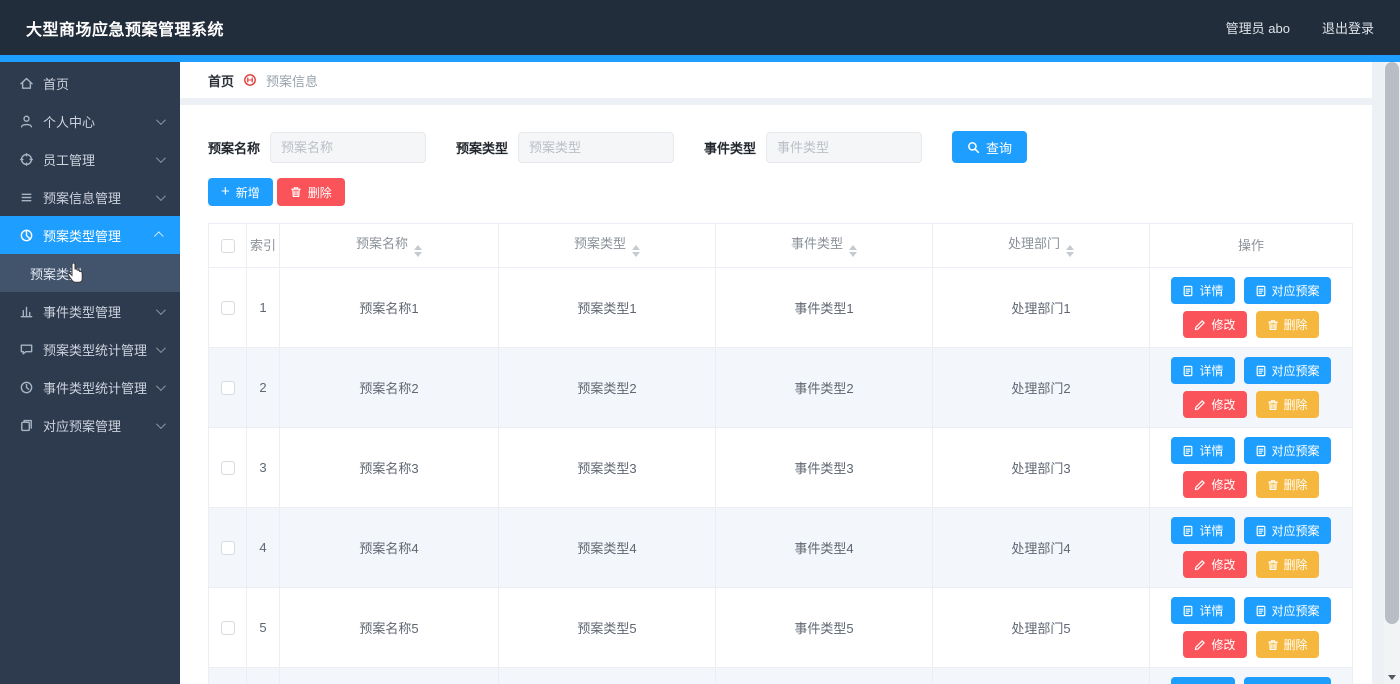 The image size is (1400, 684). I want to click on cell-plan-type: 预案类型3, so click(607, 467).